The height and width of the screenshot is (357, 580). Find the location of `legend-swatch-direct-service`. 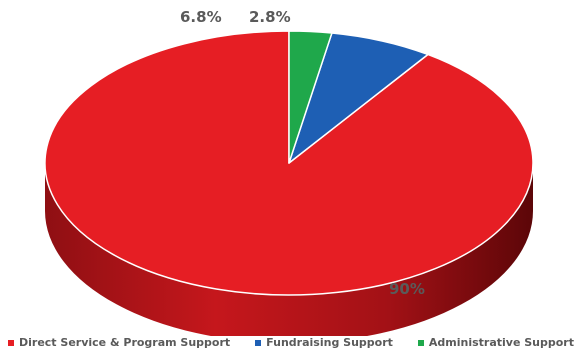

legend-swatch-direct-service is located at coordinates (11, 342).